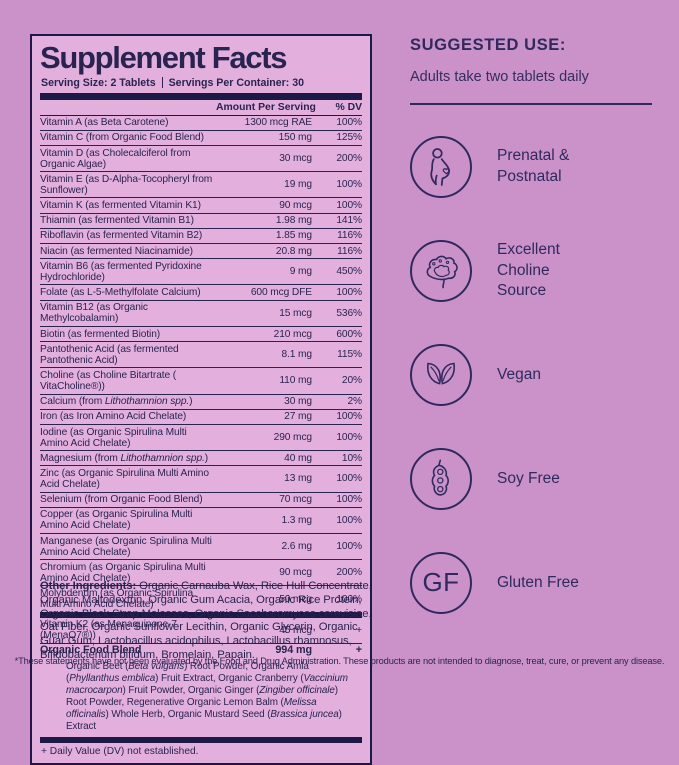 The height and width of the screenshot is (765, 679). What do you see at coordinates (201, 614) in the screenshot?
I see `thick-divider-middle` at bounding box center [201, 614].